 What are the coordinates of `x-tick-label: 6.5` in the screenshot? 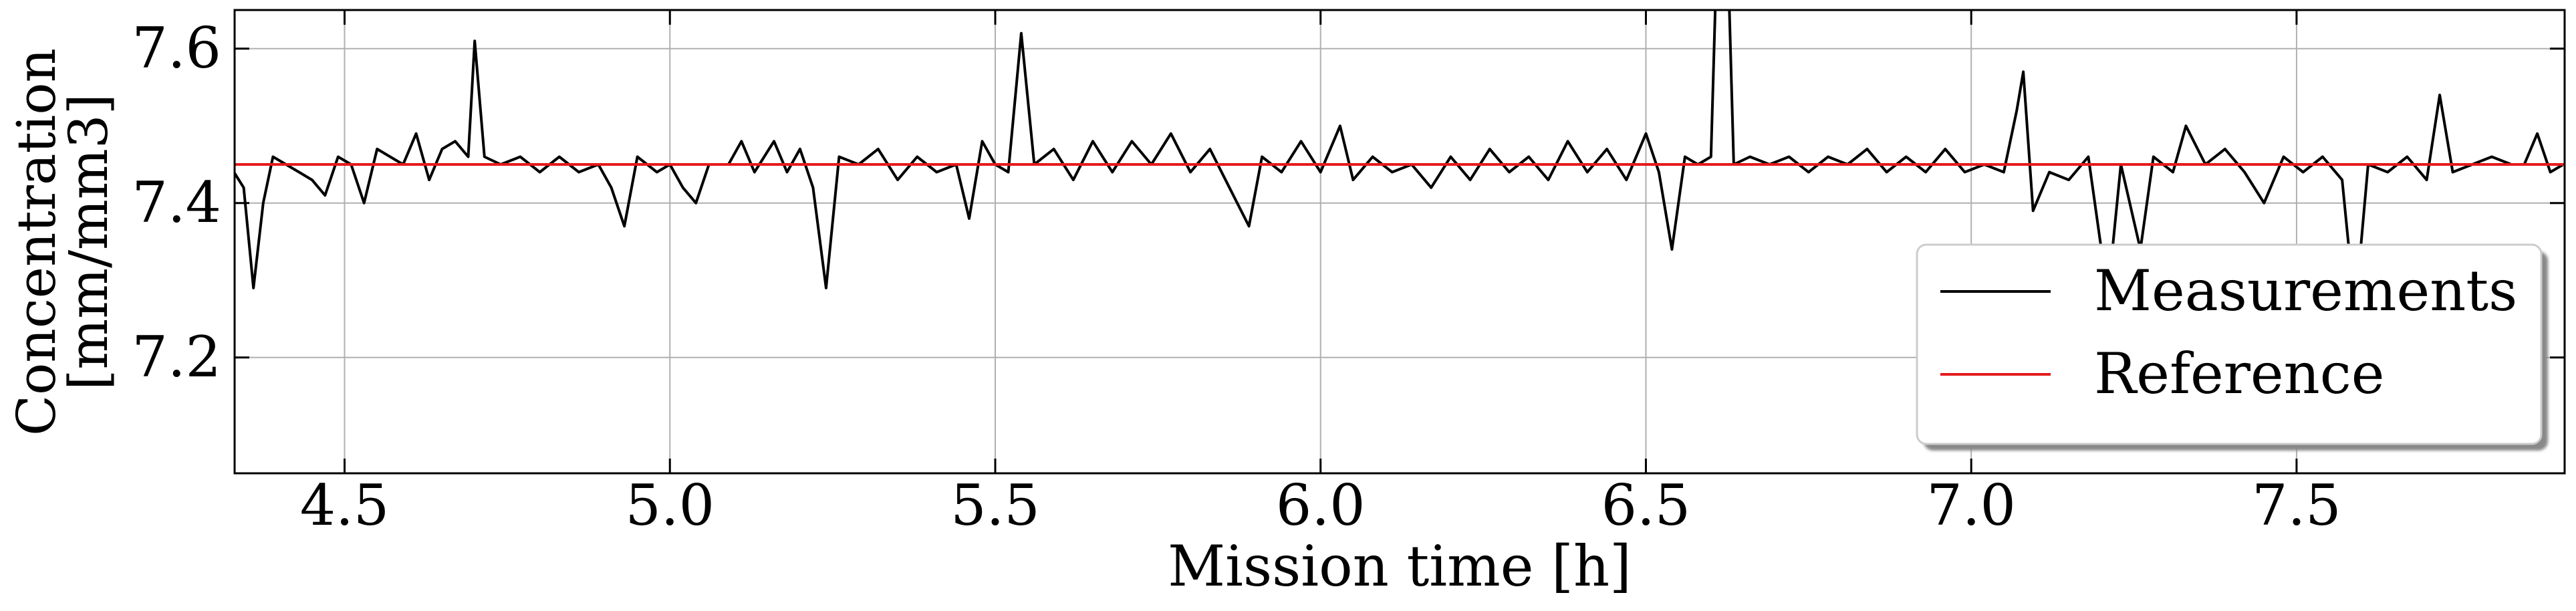 It's located at (1646, 506).